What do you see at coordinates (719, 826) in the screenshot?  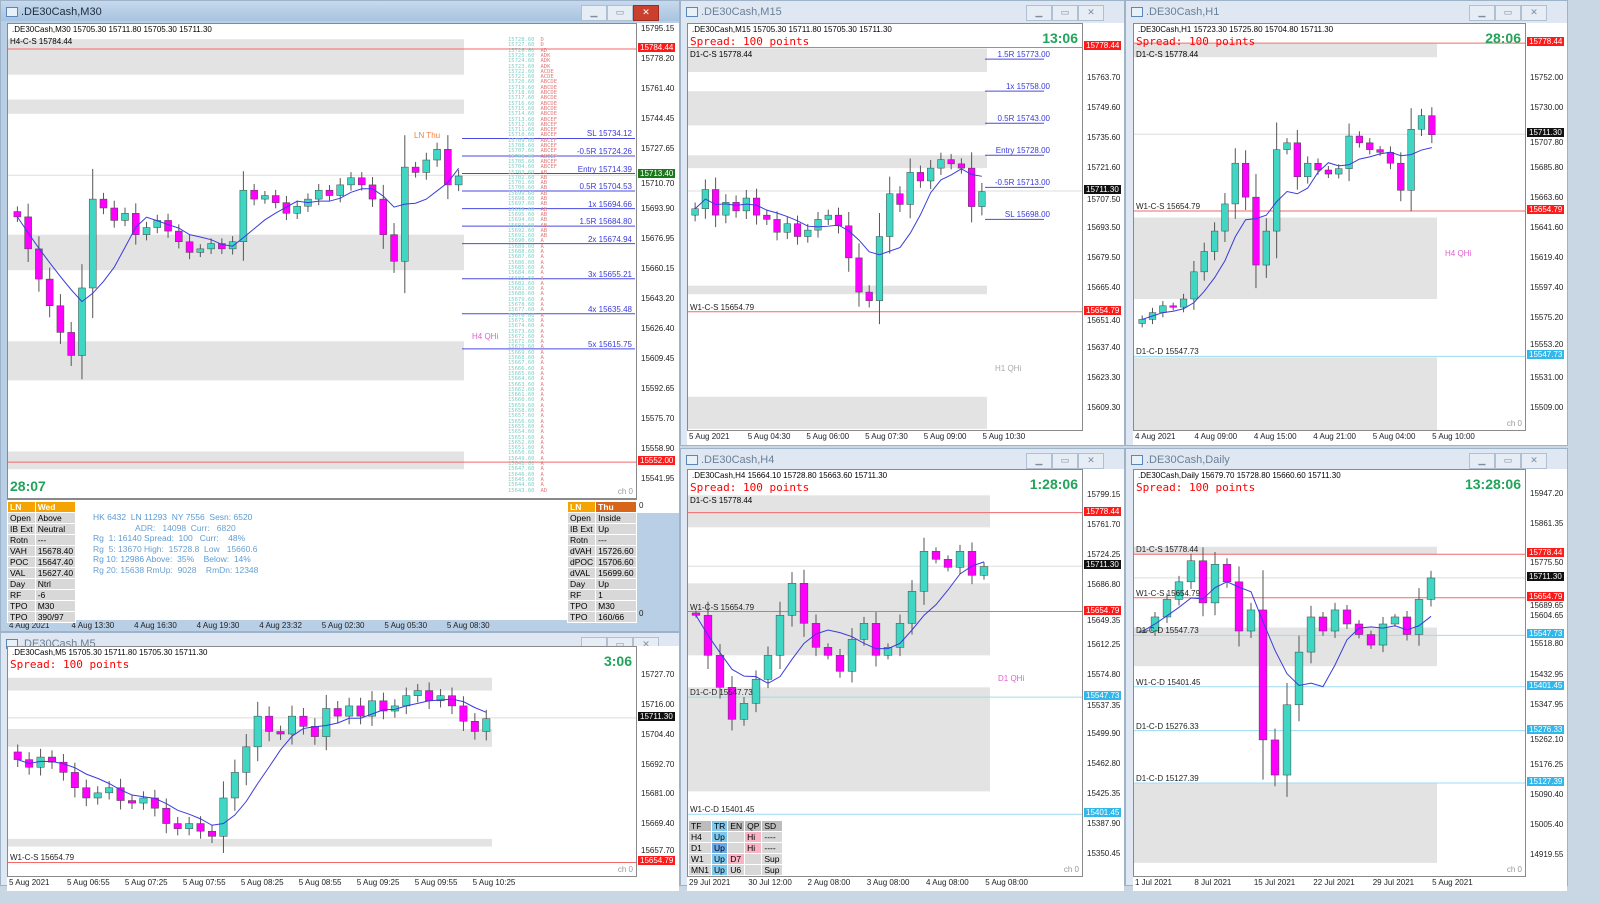 I see `header-cell: TR` at bounding box center [719, 826].